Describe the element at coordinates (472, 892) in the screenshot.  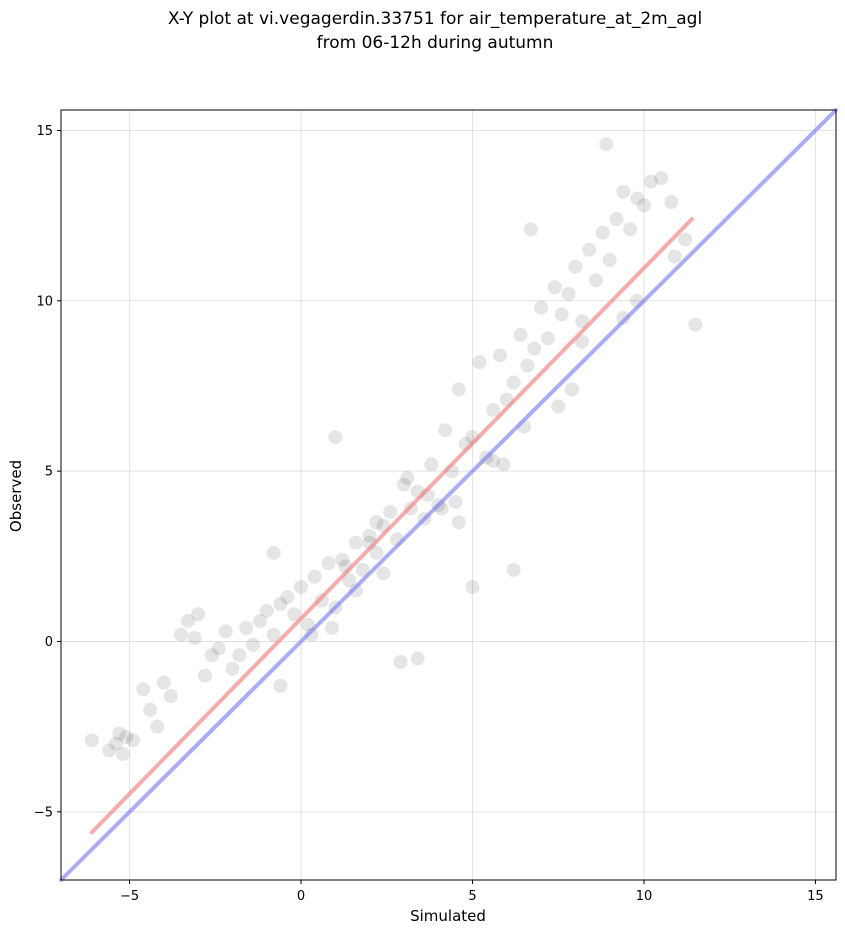
I see `x-axis-ticks: −5 0 5 10 15` at that location.